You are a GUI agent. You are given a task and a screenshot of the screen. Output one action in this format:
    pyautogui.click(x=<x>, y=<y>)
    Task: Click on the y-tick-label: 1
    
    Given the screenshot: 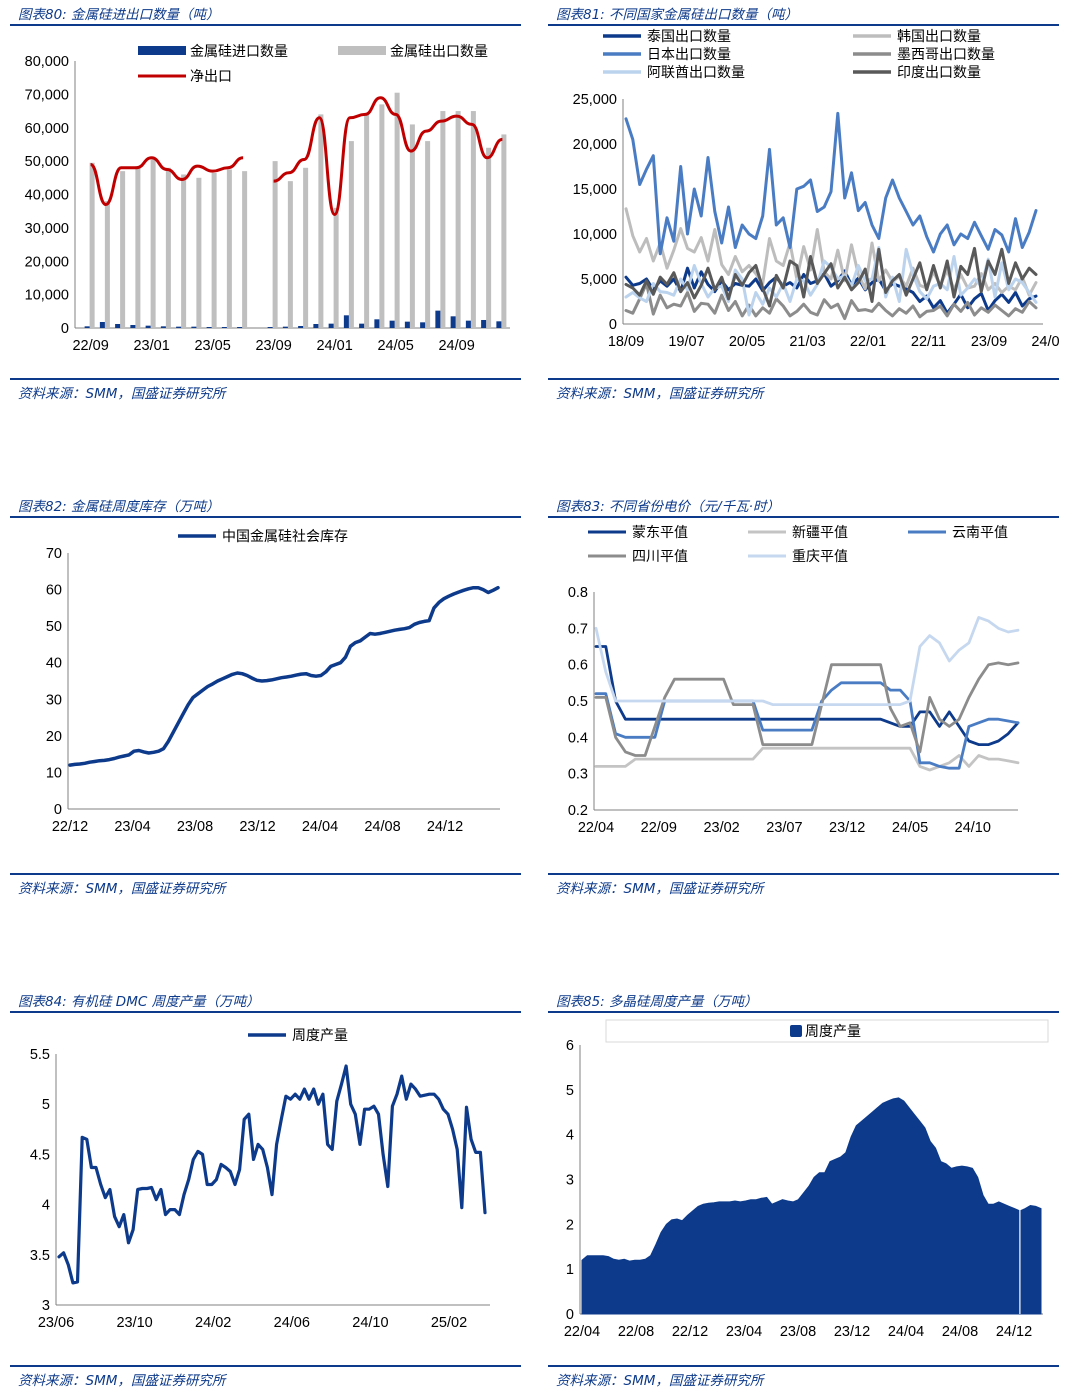 What is the action you would take?
    pyautogui.click(x=570, y=1270)
    